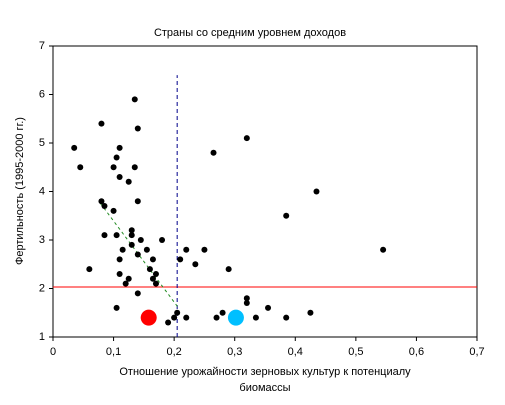 The width and height of the screenshot is (505, 405). Describe the element at coordinates (42, 337) in the screenshot. I see `y-tick-label: 1` at that location.